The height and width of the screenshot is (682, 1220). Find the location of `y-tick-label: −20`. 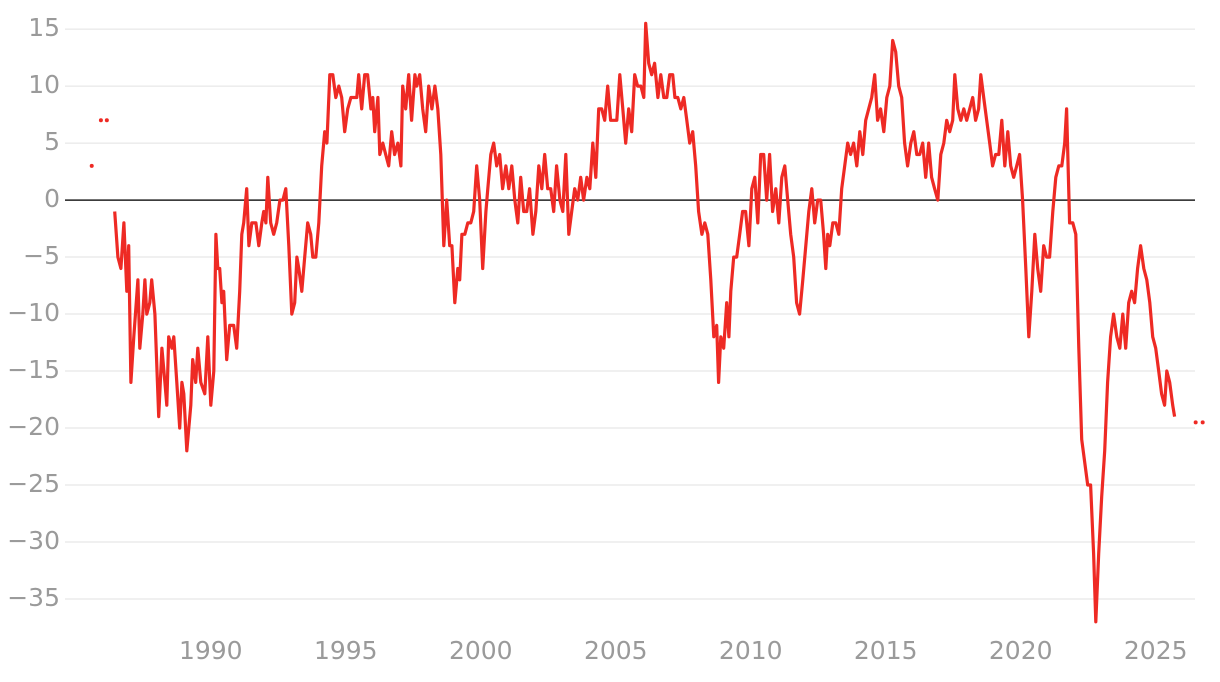

y-tick-label: −20 is located at coordinates (33, 426).